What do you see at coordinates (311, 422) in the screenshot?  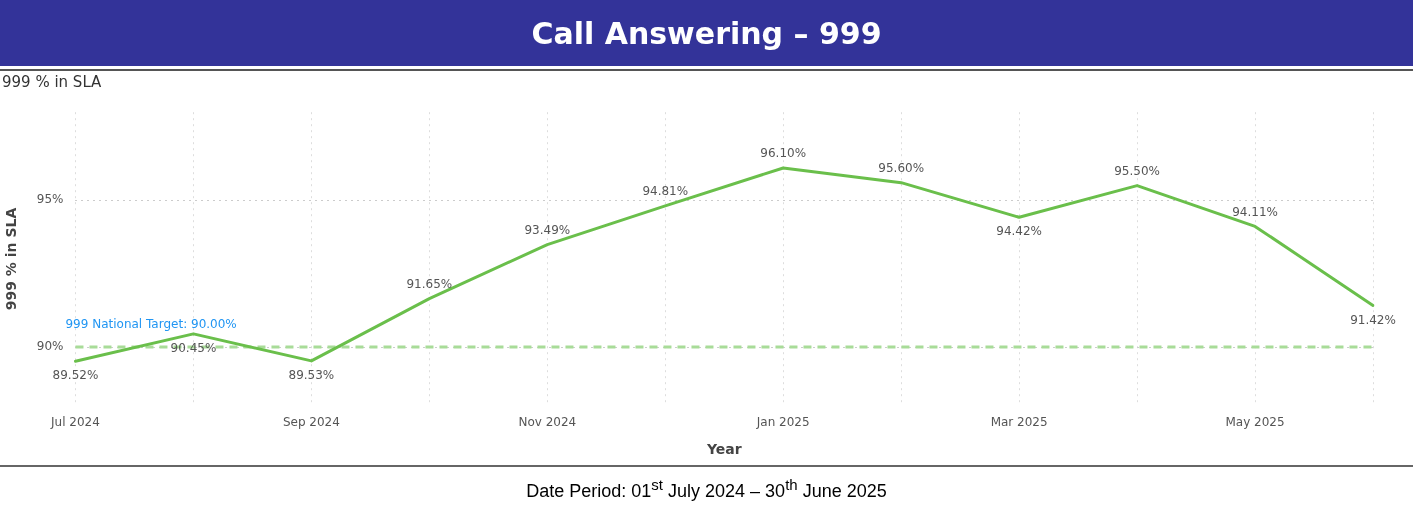 I see `x-tick-label: Sep 2024` at bounding box center [311, 422].